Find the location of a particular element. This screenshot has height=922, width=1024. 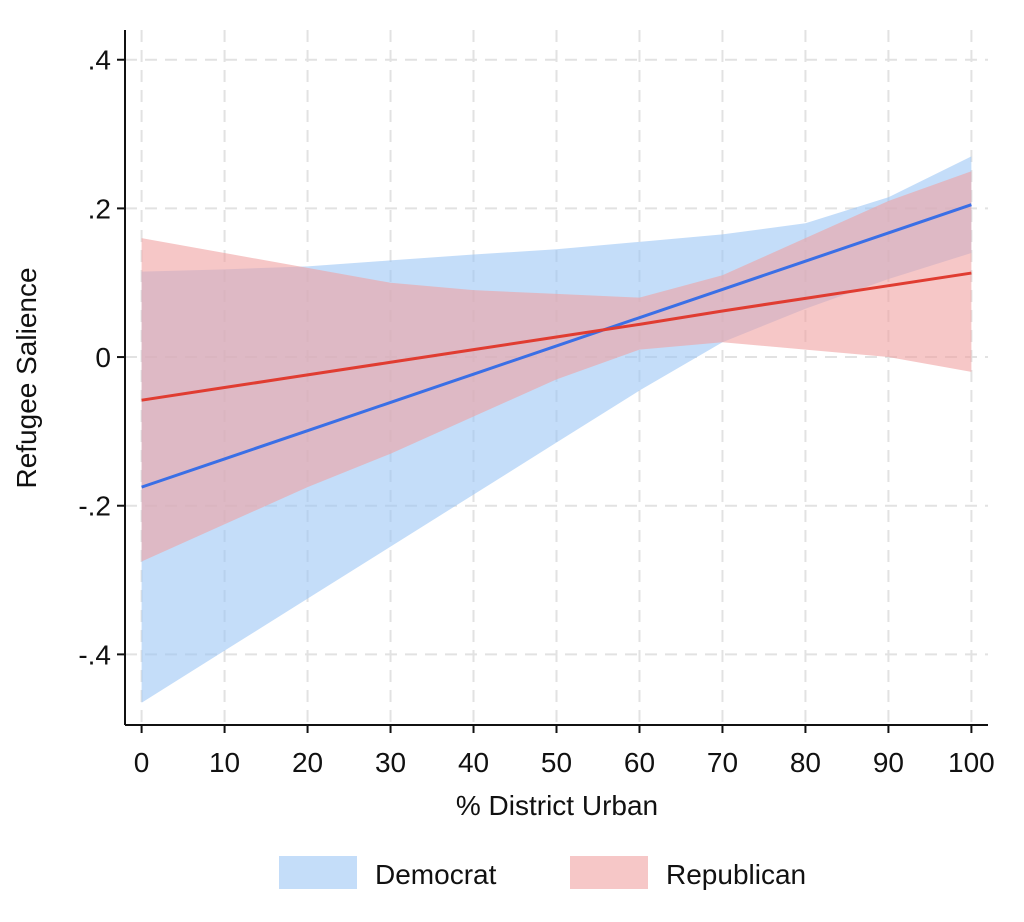

x-tick-label: 60 is located at coordinates (639, 762).